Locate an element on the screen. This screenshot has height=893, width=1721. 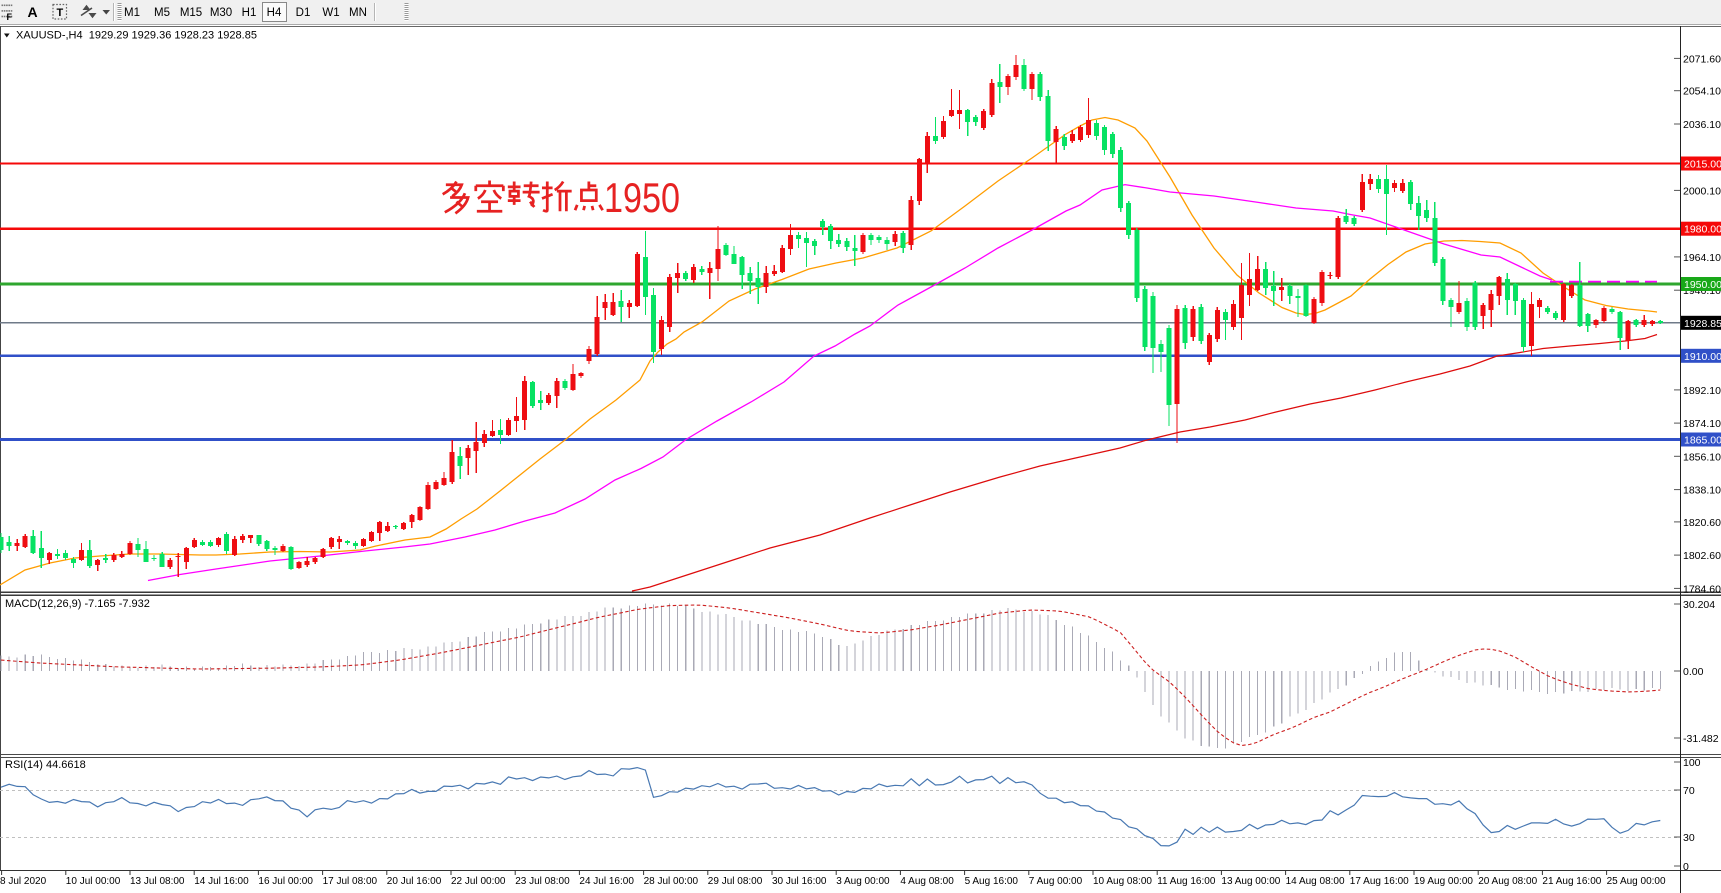
svg-text: 25 Aug 00:00 is located at coordinates (1636, 881).